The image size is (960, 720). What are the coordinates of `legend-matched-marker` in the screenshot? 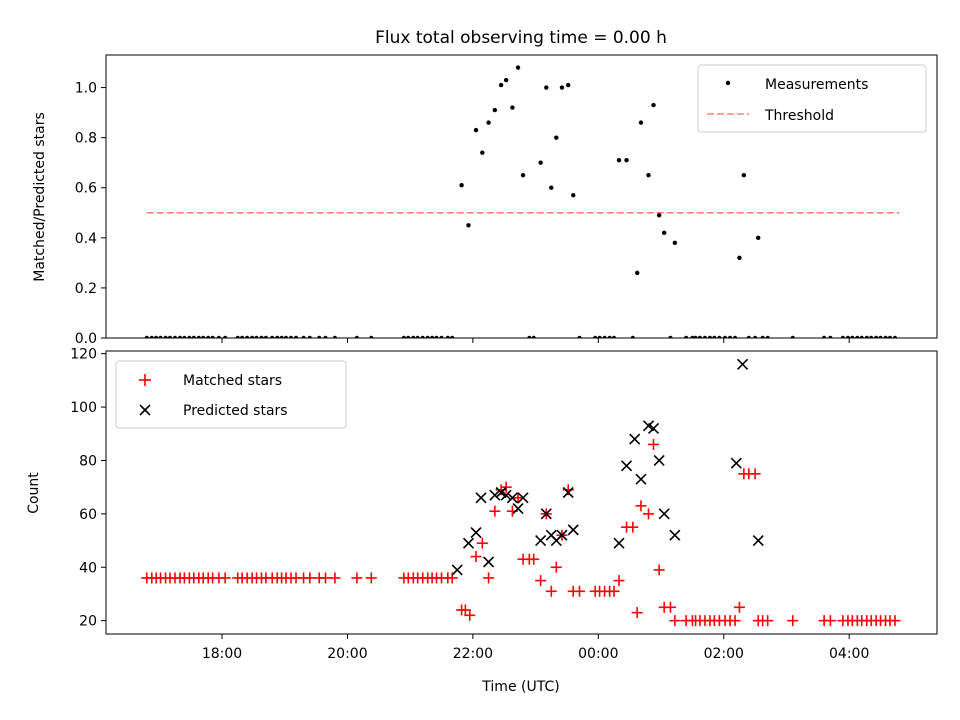 It's located at (145, 380).